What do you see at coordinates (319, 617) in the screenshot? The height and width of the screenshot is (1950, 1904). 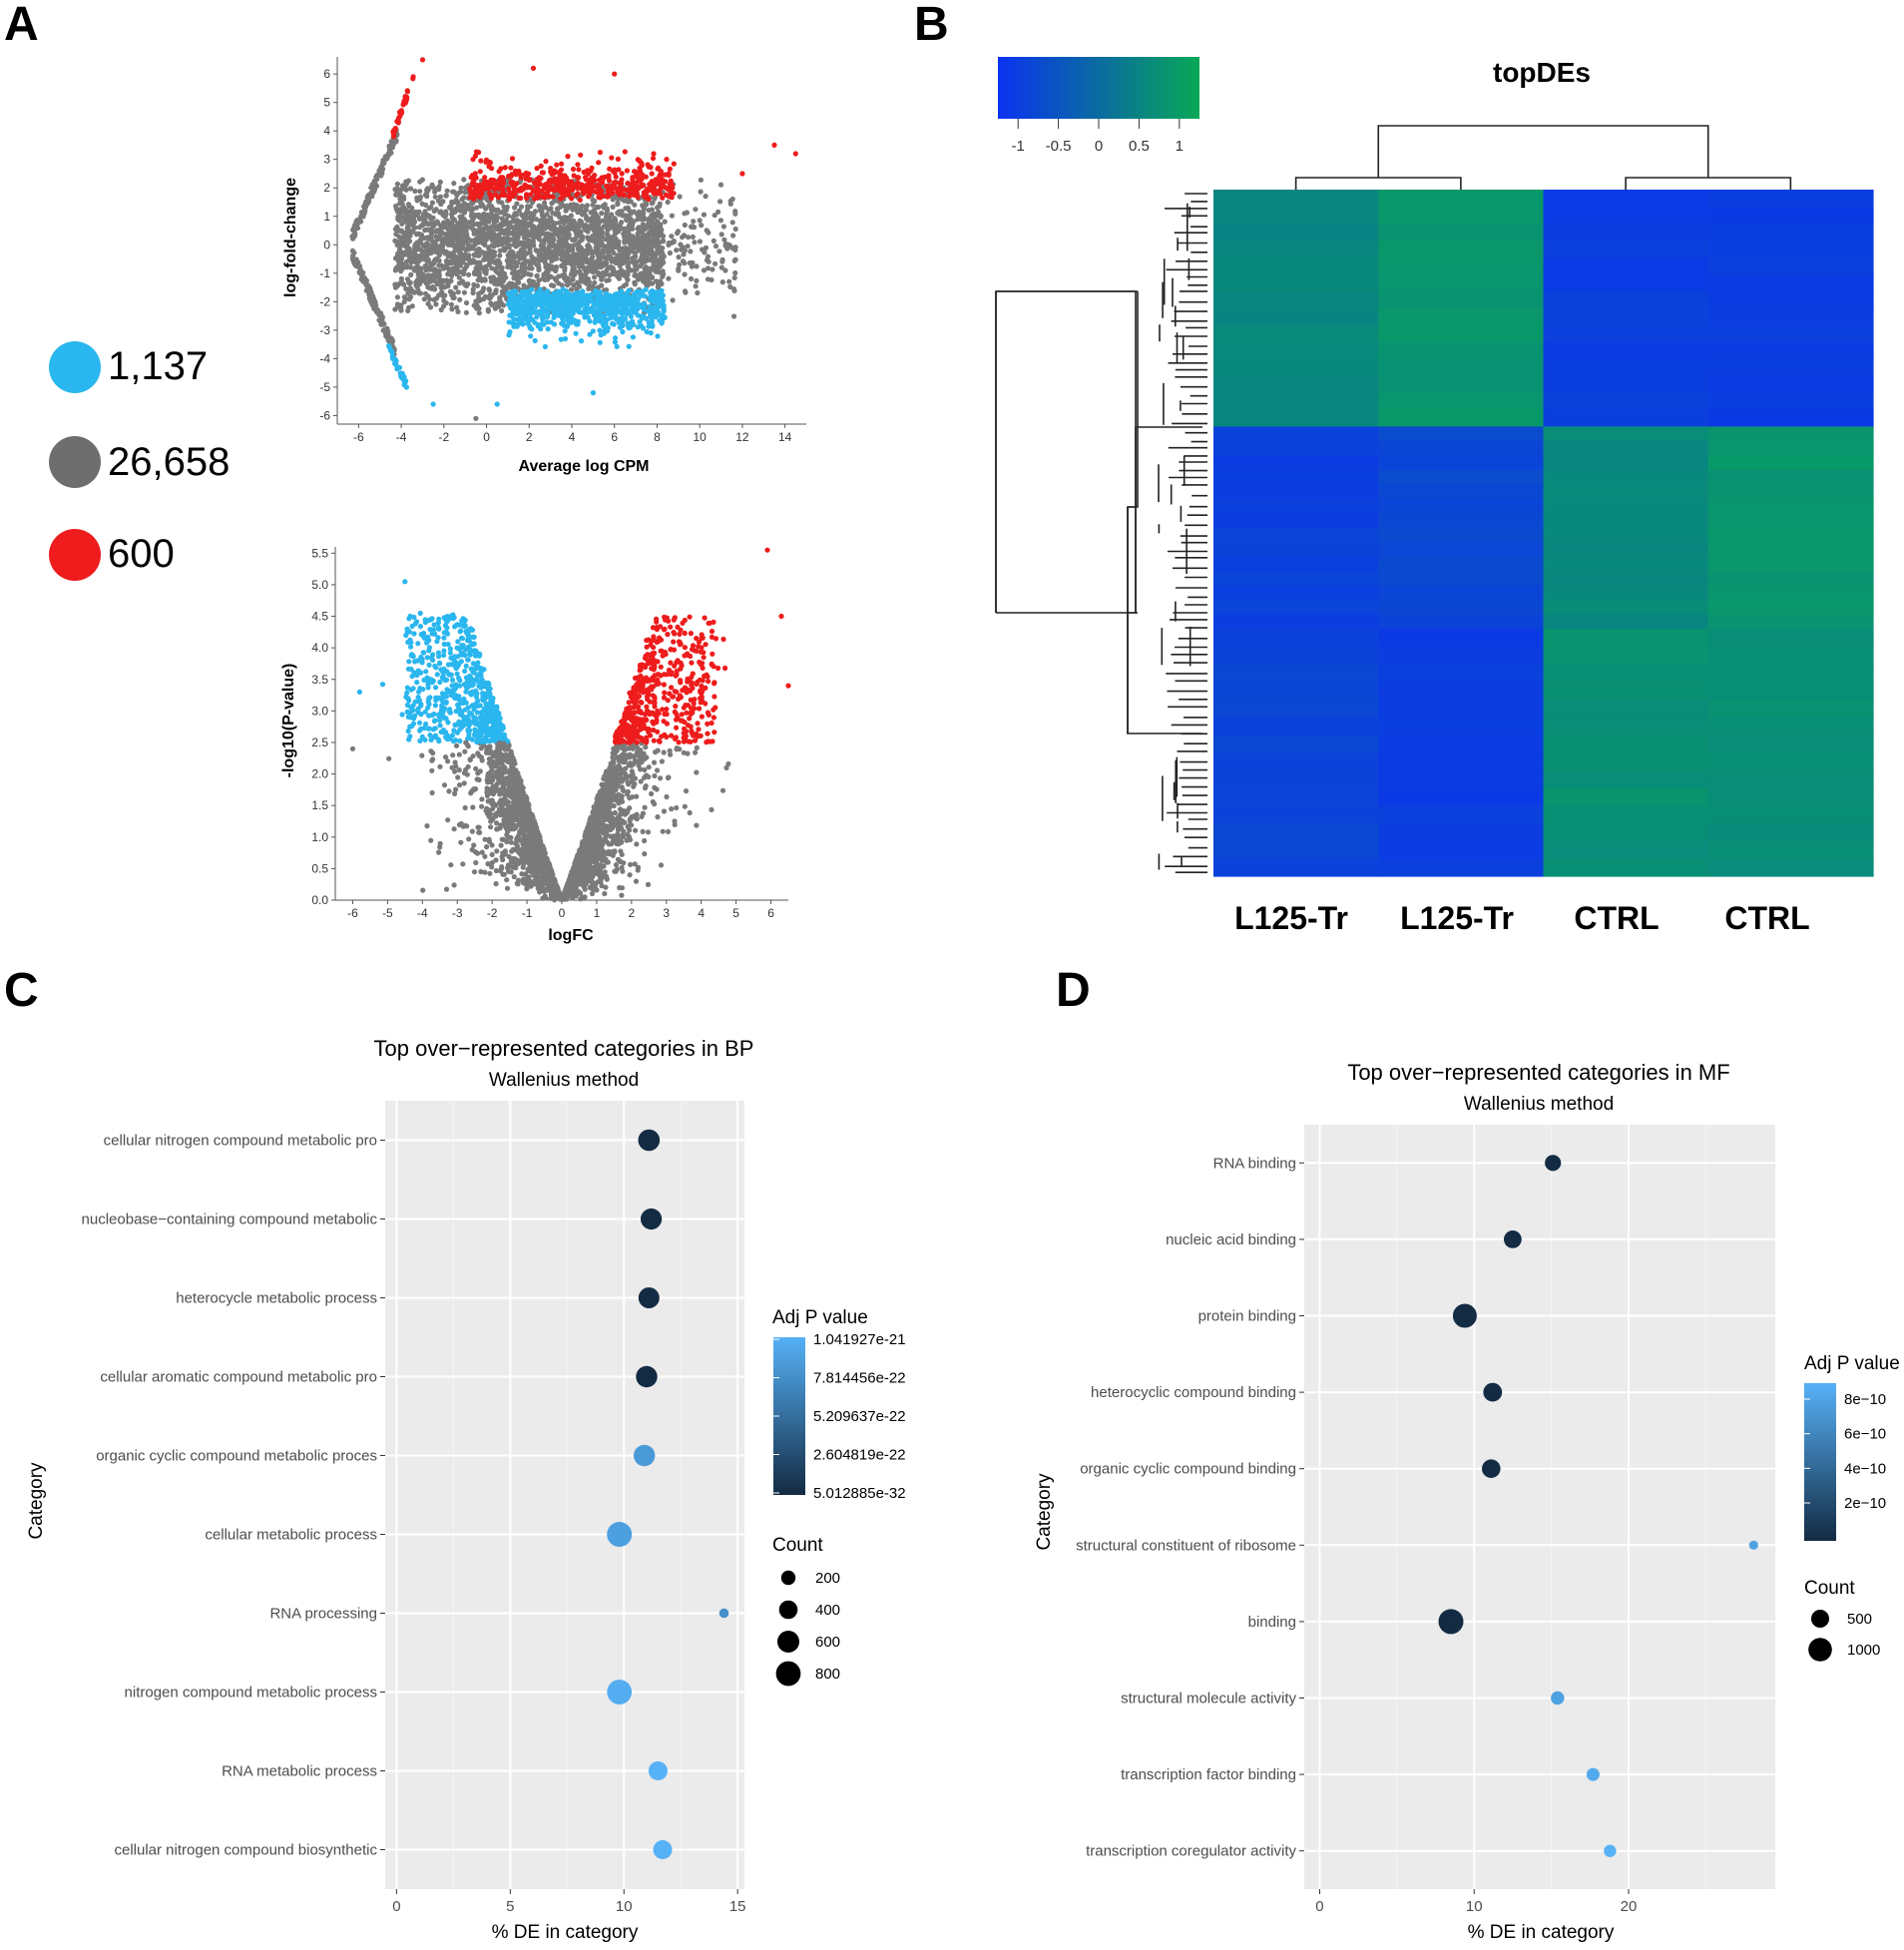 I see `volcano-y-tick-label: 4.5` at bounding box center [319, 617].